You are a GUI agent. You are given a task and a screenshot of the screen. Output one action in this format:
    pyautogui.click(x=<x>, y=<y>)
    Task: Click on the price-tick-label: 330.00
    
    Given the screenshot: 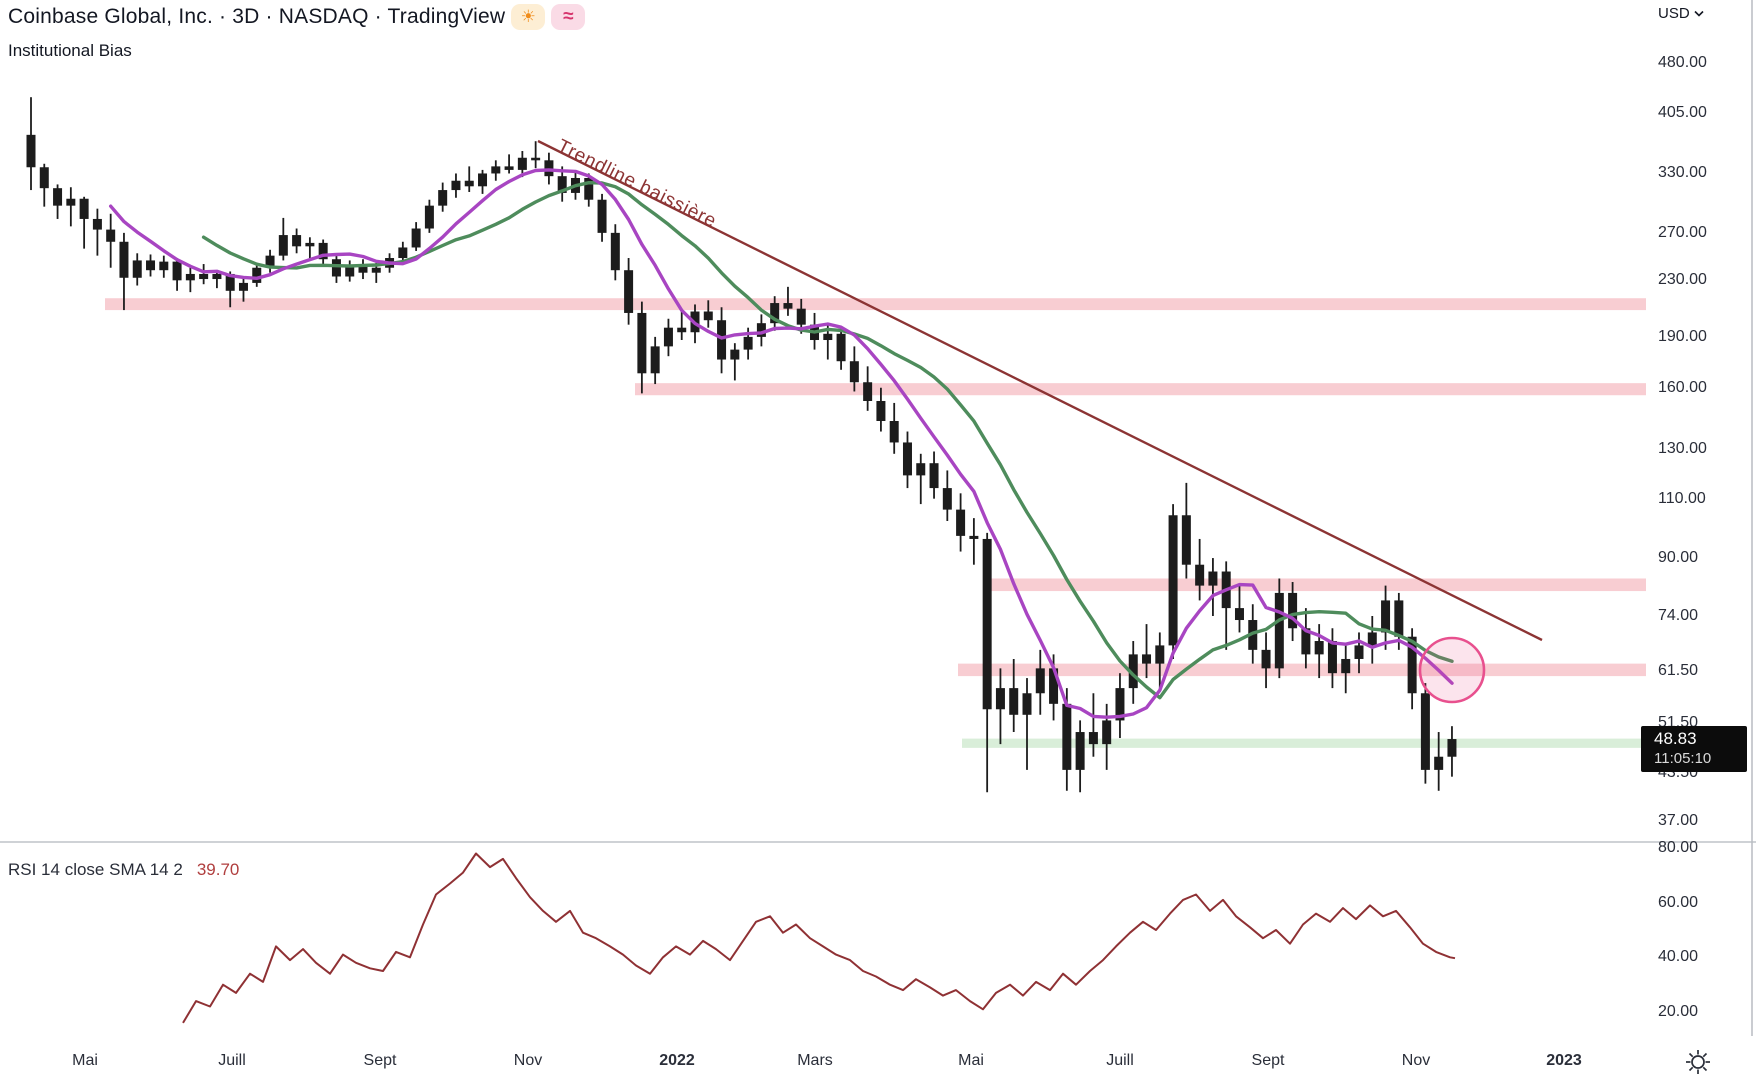 What is the action you would take?
    pyautogui.click(x=1682, y=173)
    